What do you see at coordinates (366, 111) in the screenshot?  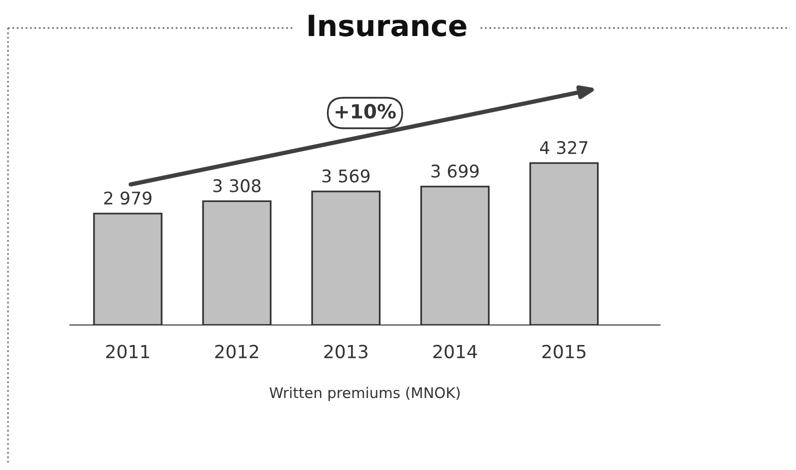 I see `text: +10%` at bounding box center [366, 111].